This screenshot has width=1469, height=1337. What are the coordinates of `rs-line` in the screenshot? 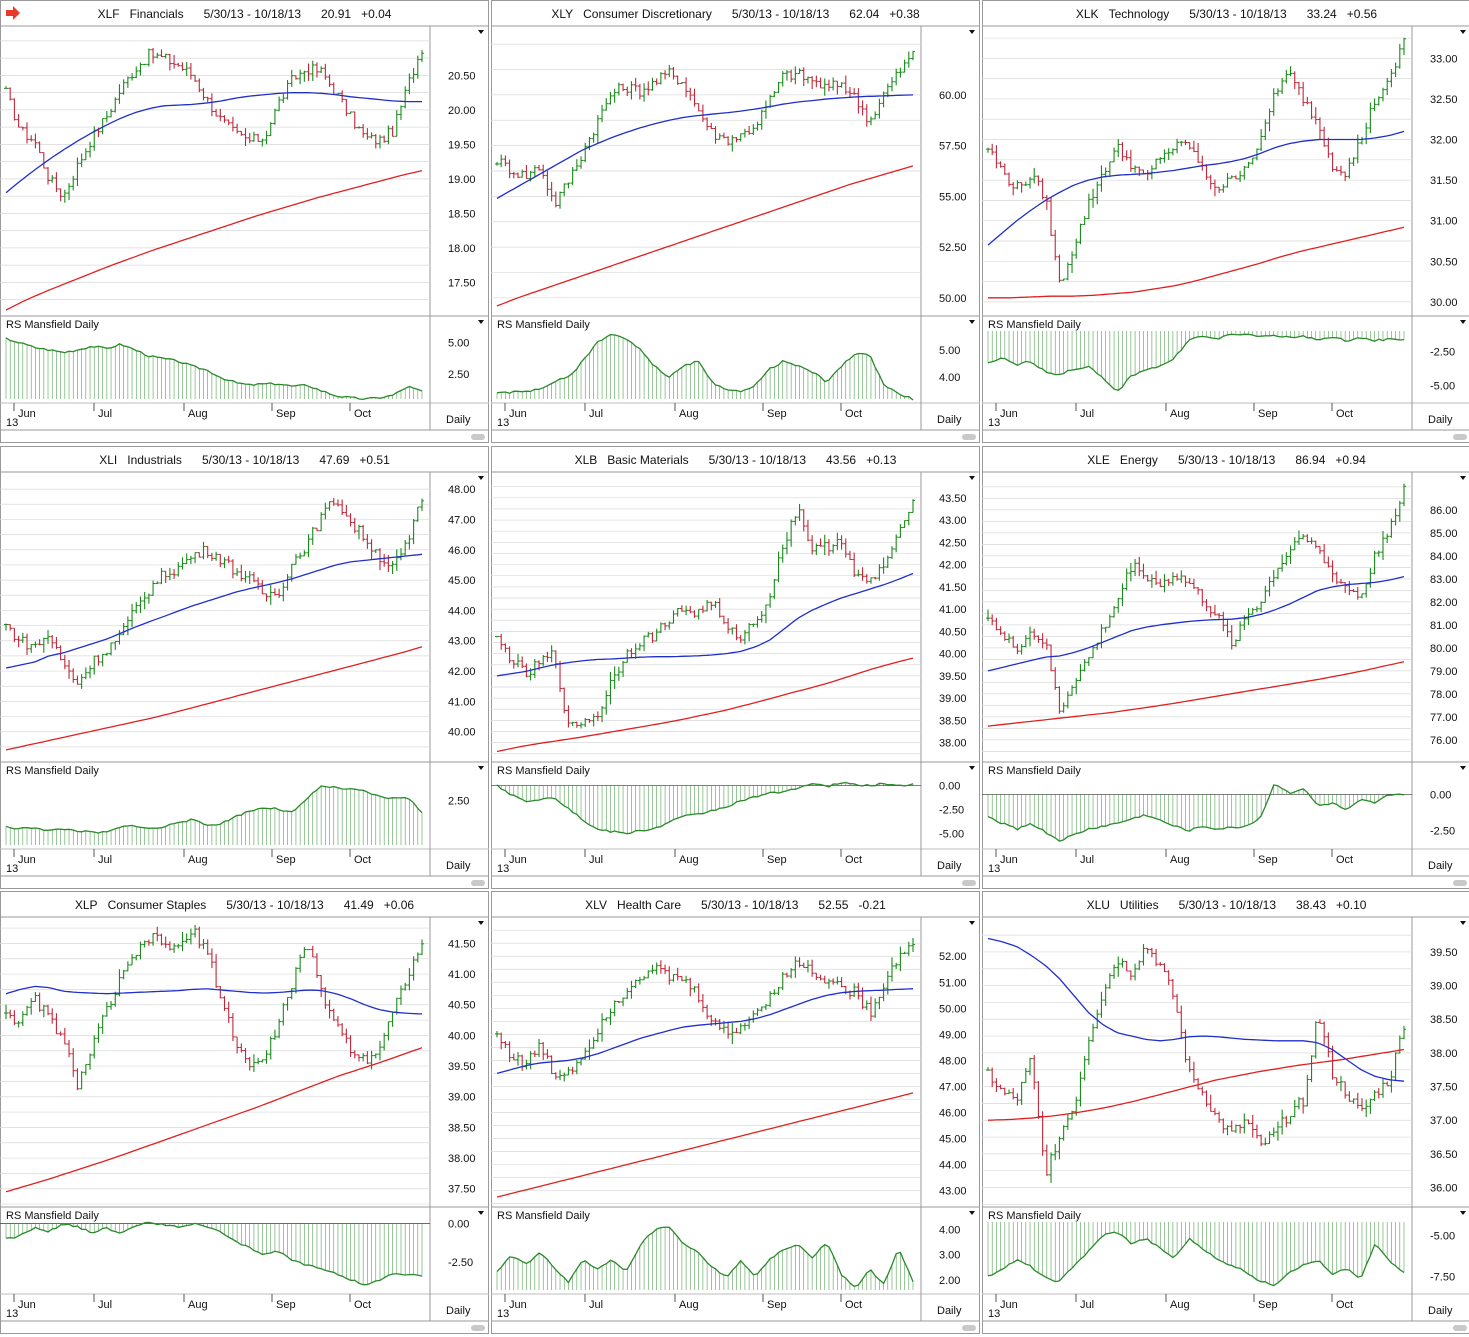 It's located at (1196, 813).